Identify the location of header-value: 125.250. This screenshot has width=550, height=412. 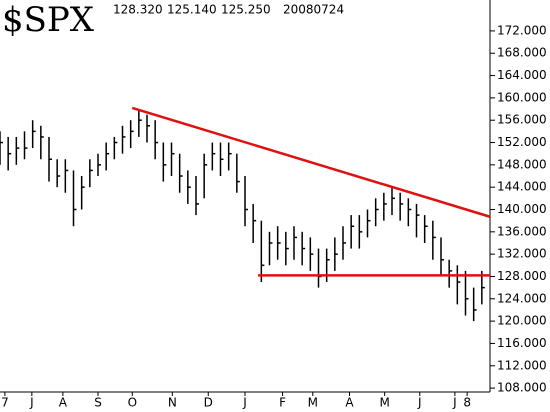
(246, 10).